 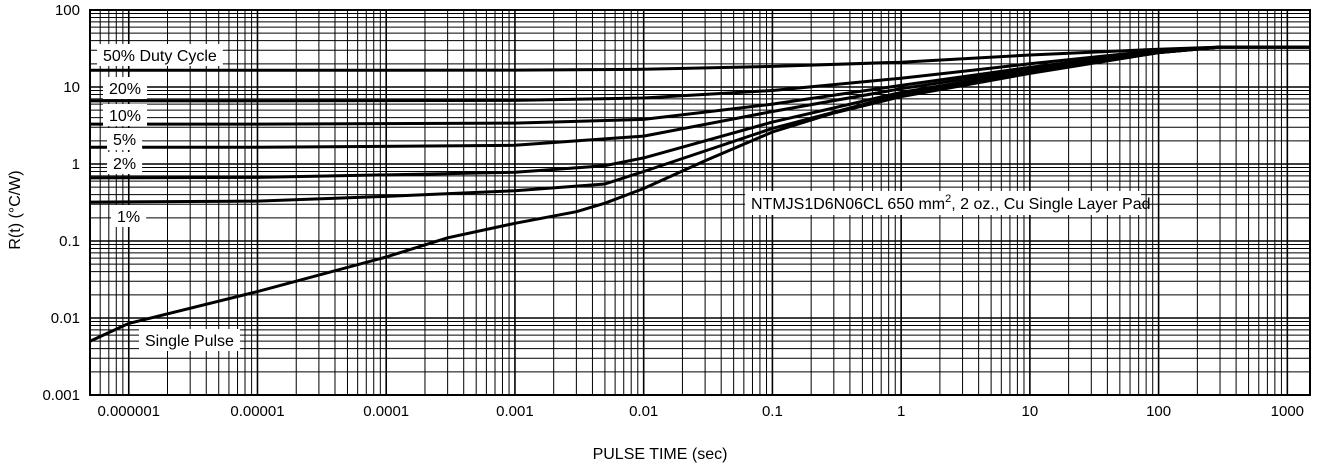 I want to click on series-label-6: Single Pulse, so click(x=189, y=340).